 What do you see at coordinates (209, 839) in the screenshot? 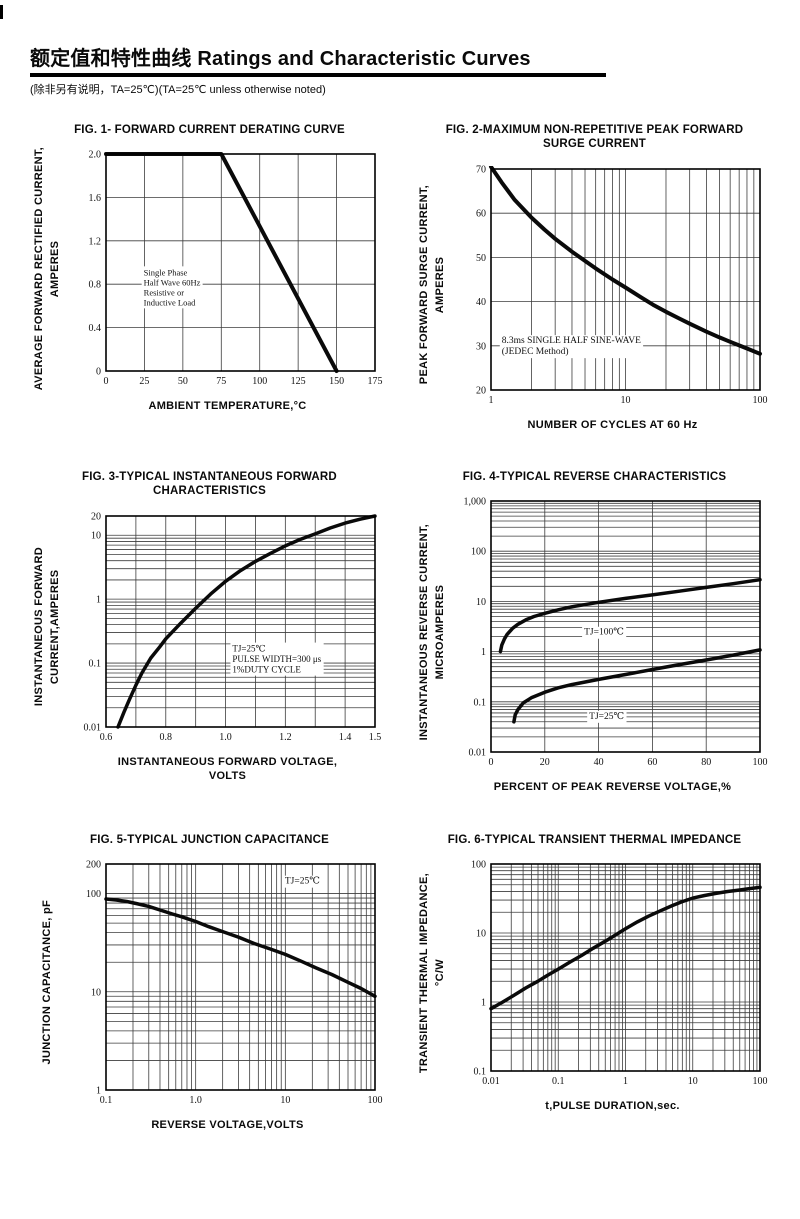
I see `figure-5-title: FIG. 5-TYPICAL JUNCTION CAPACITANCE` at bounding box center [209, 839].